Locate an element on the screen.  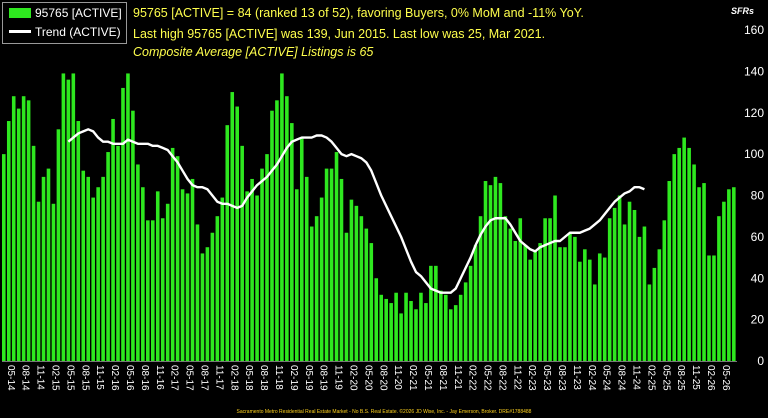
x-tick-label: 05-21 is located at coordinates (427, 378).